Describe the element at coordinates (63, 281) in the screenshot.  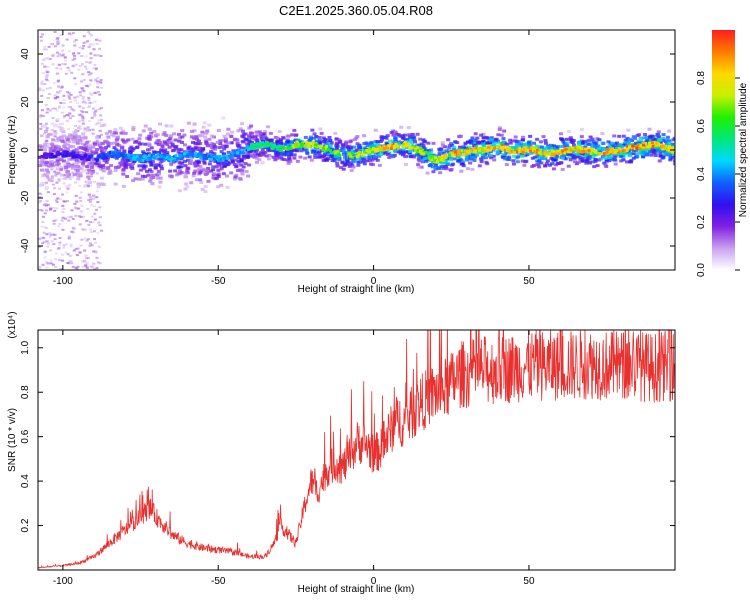
I see `spectrogram-x-tick-label: -100` at that location.